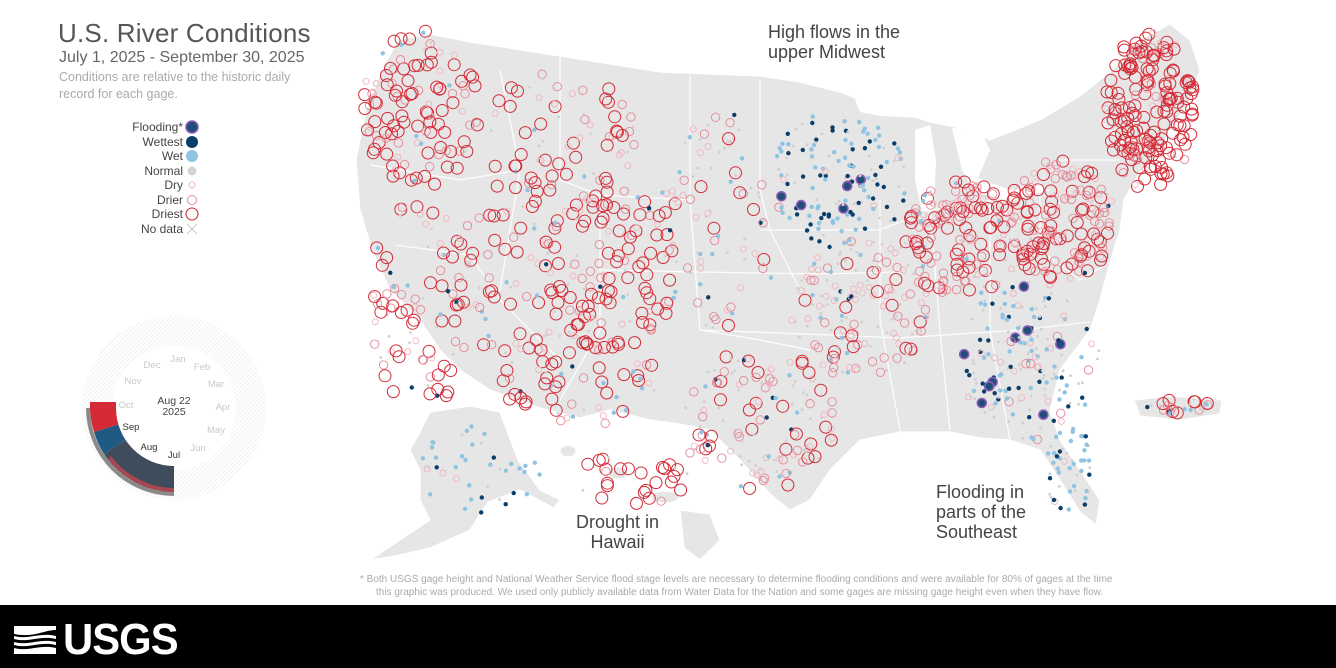 Image resolution: width=1336 pixels, height=668 pixels. I want to click on dial-month-jul: Jul, so click(174, 455).